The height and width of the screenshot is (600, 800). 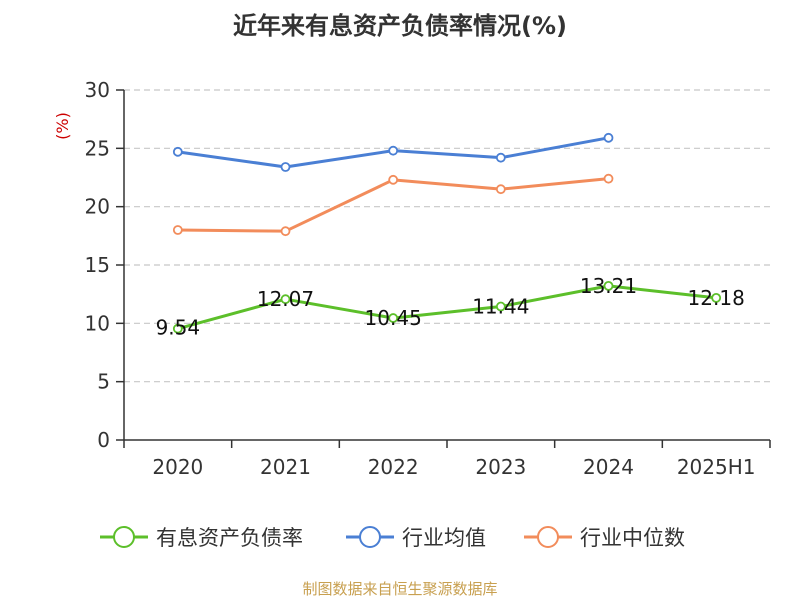 What do you see at coordinates (103, 440) in the screenshot?
I see `y-tick-label: 0` at bounding box center [103, 440].